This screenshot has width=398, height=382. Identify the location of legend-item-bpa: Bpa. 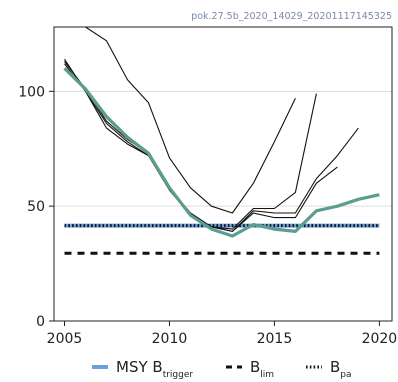
(329, 369).